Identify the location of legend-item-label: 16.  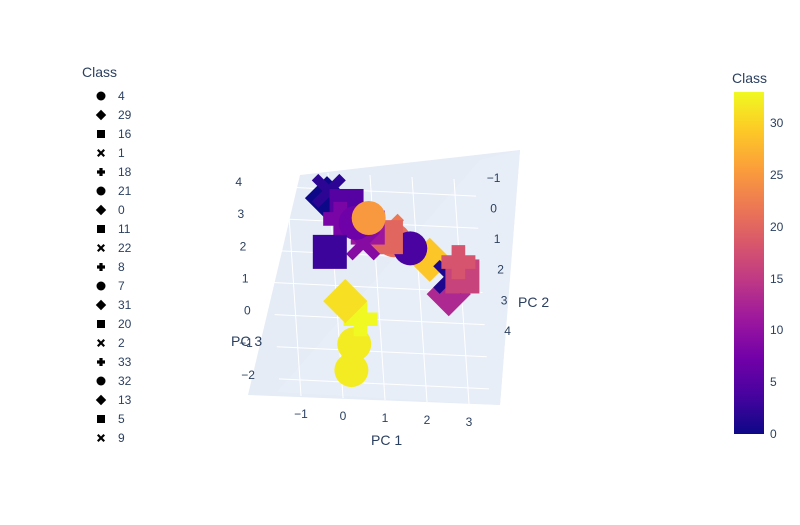
(125, 133).